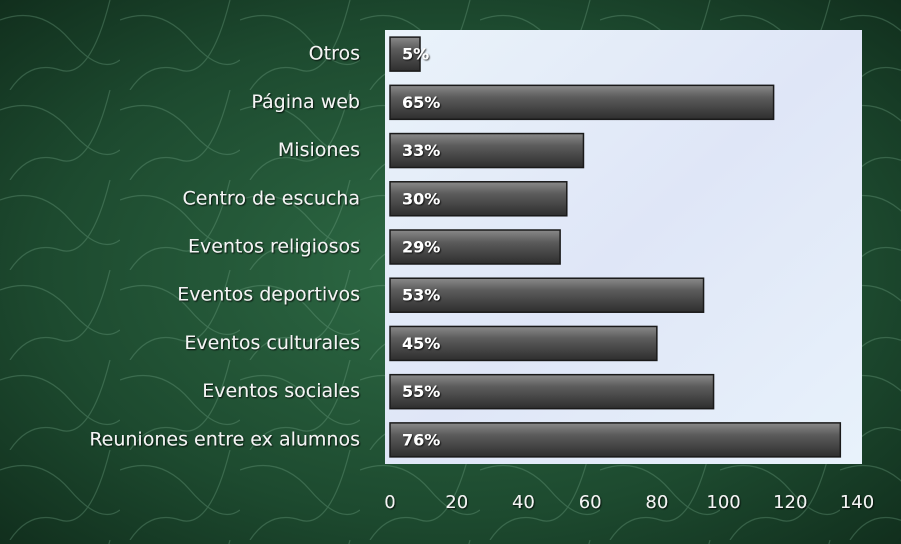 Image resolution: width=901 pixels, height=544 pixels. I want to click on data-label: 65%, so click(421, 102).